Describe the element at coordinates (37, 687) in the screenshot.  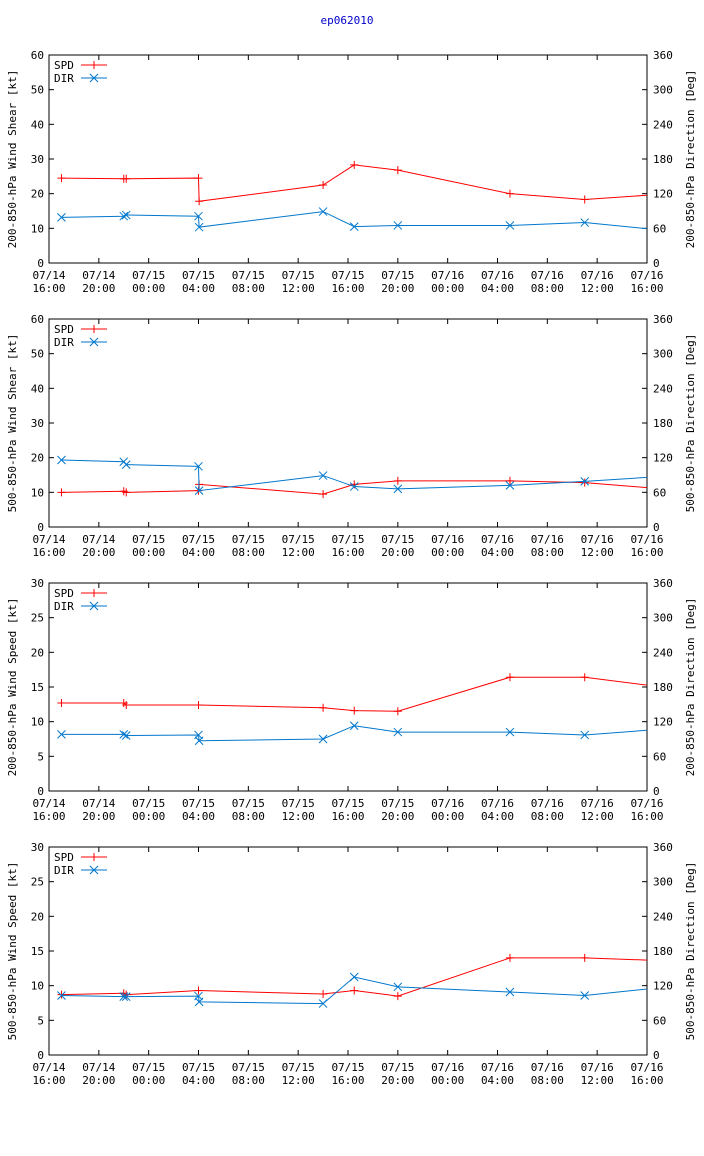
I see `y-tick-label: 15` at that location.